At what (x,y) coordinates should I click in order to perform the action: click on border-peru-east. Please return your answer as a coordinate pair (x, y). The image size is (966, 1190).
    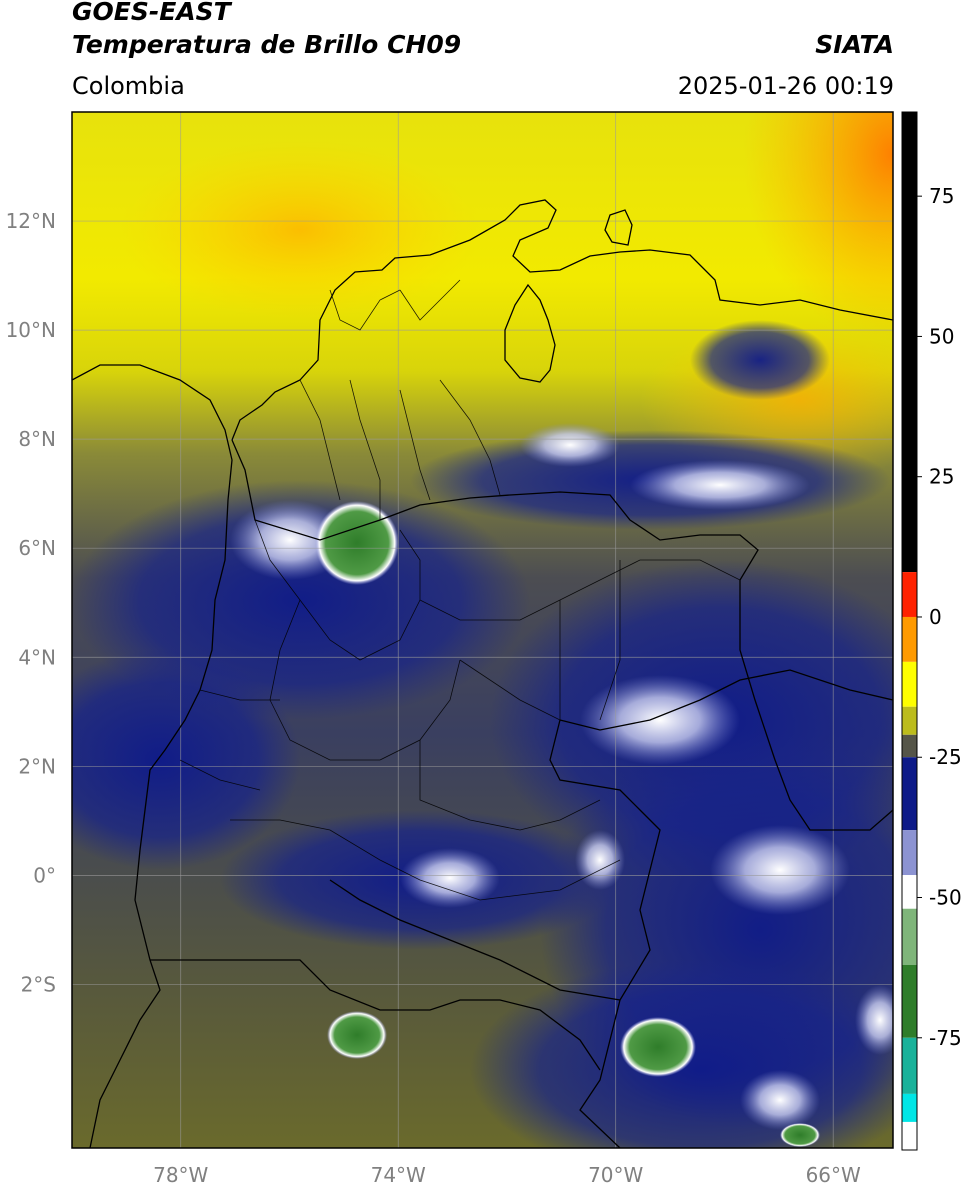
    Looking at the image, I should click on (475, 940).